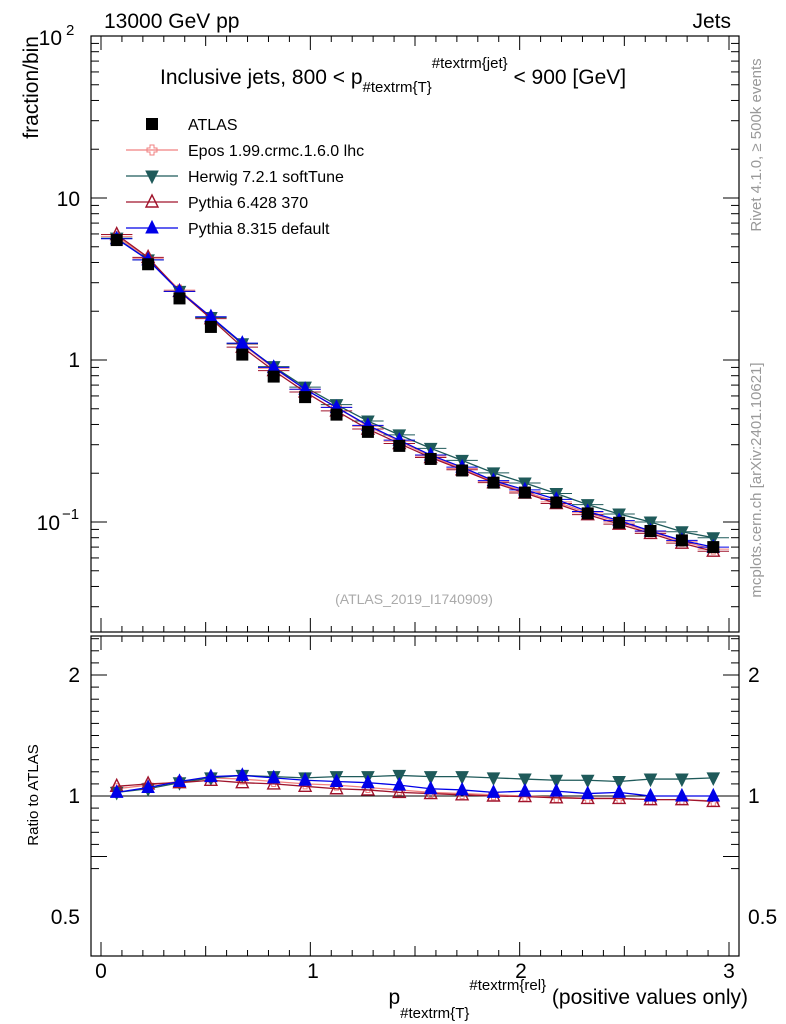 The height and width of the screenshot is (1024, 786). Describe the element at coordinates (70, 30) in the screenshot. I see `ytick-label-100-exponent: 2` at that location.